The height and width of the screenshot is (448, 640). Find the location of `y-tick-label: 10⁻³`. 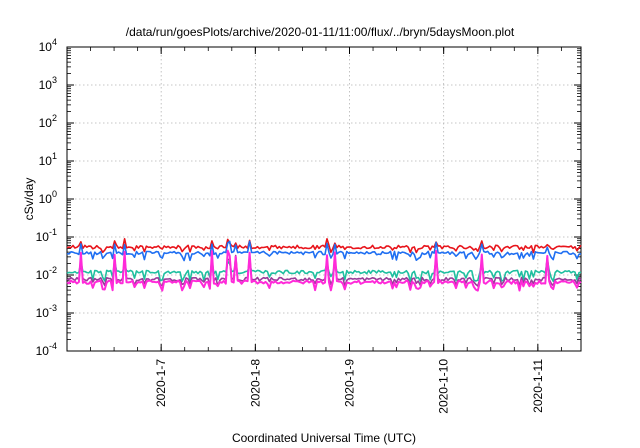

y-tick-label: 10⁻³ is located at coordinates (46, 311).